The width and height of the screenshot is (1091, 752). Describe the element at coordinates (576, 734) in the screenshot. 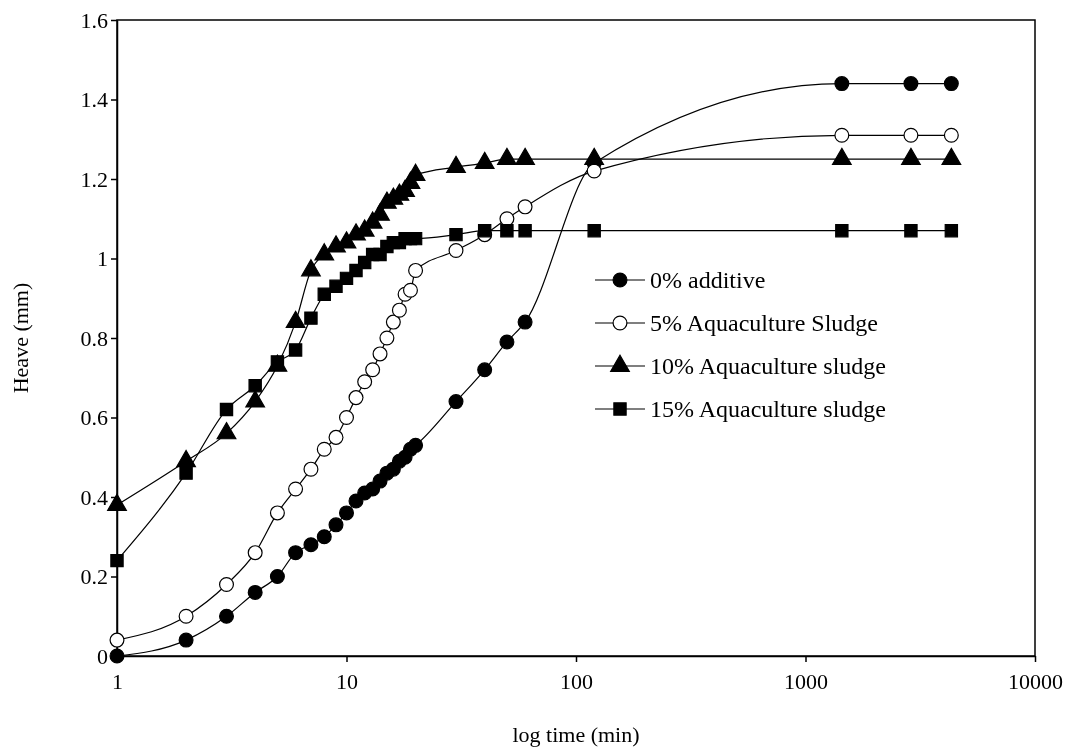

I see `x-axis-title: log time (min)` at that location.